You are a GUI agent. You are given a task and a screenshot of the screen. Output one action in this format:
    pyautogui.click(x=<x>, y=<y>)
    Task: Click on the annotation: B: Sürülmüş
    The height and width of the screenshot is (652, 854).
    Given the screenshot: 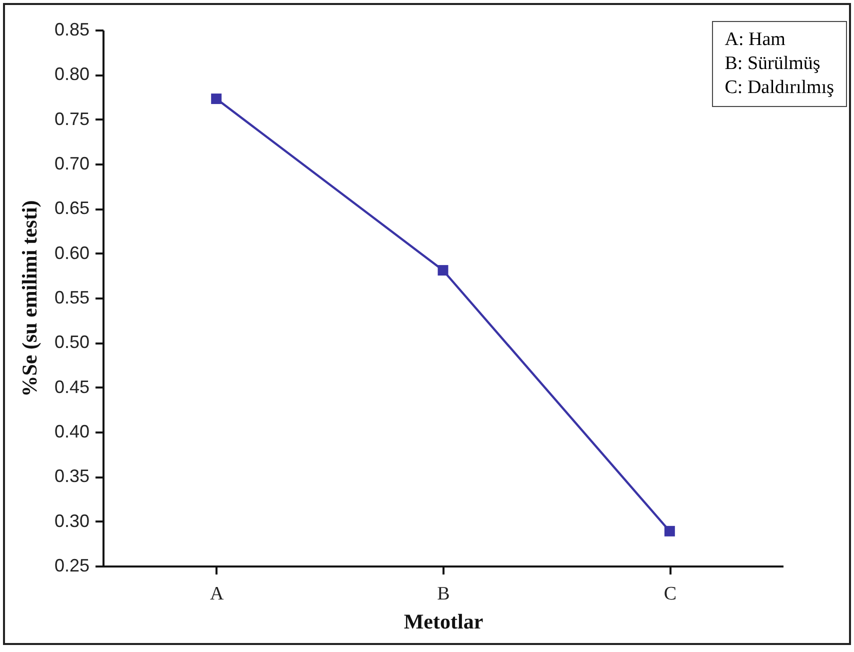 What is the action you would take?
    pyautogui.click(x=773, y=64)
    